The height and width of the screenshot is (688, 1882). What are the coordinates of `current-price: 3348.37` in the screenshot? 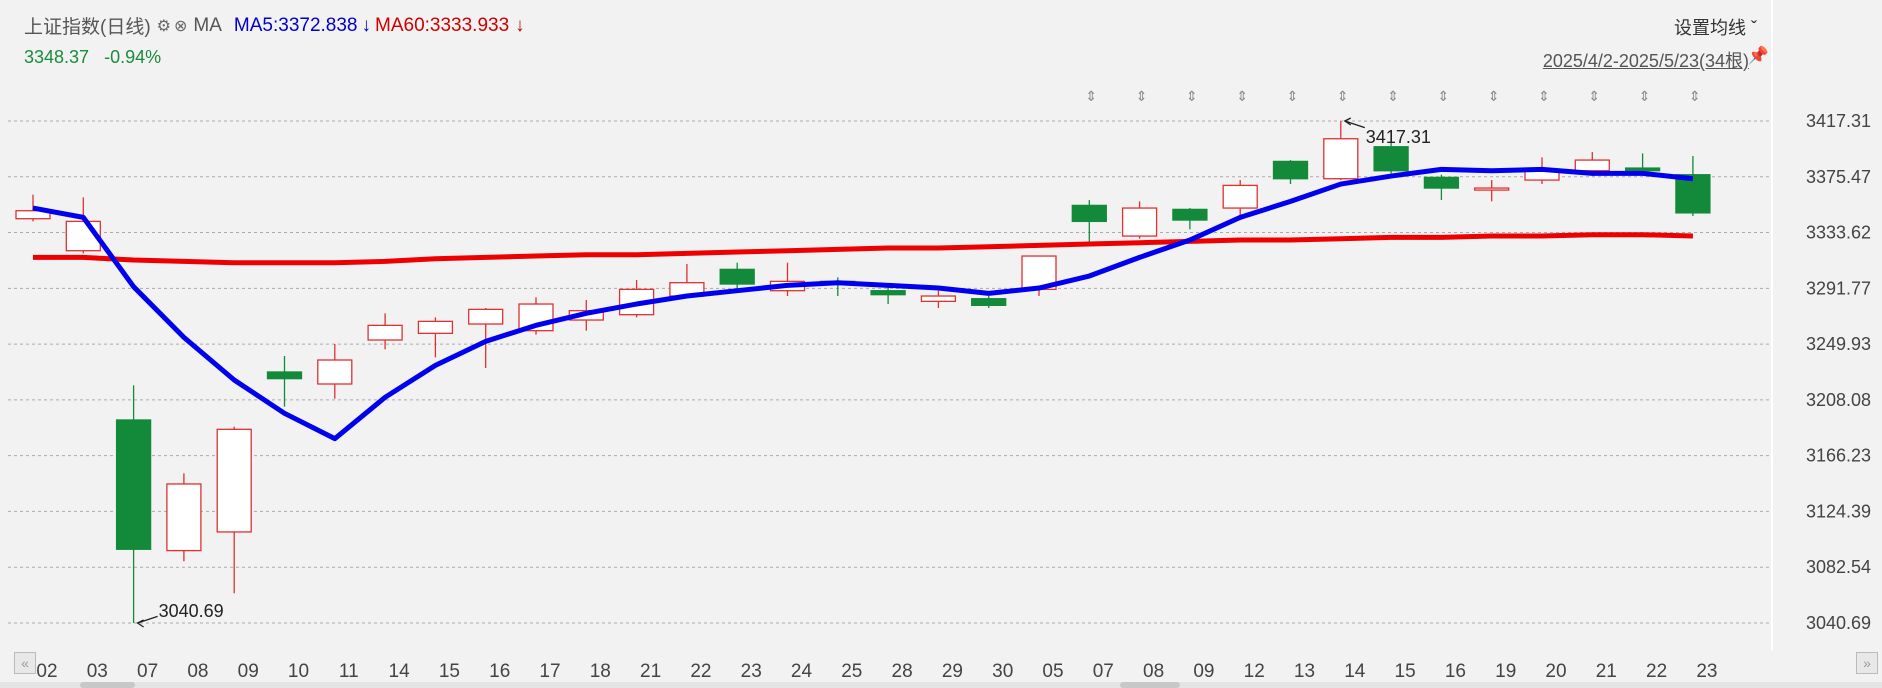 It's located at (57, 57).